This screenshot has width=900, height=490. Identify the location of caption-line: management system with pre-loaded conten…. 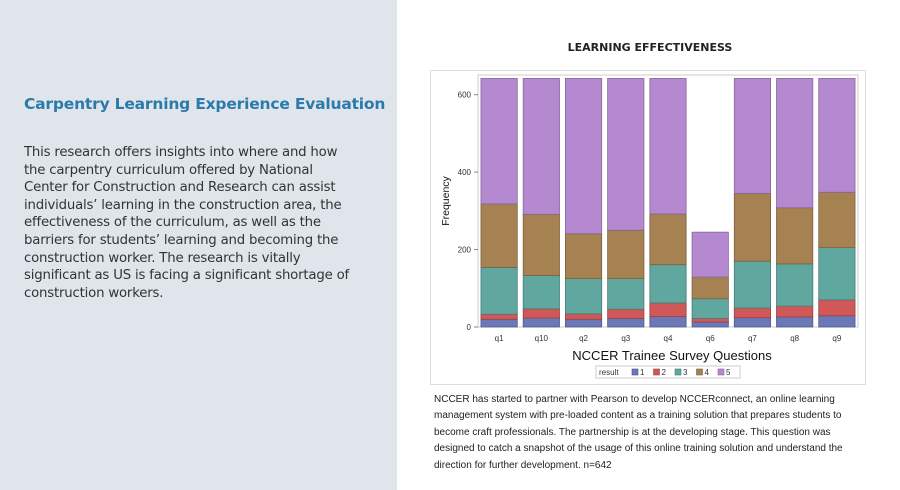
(638, 416).